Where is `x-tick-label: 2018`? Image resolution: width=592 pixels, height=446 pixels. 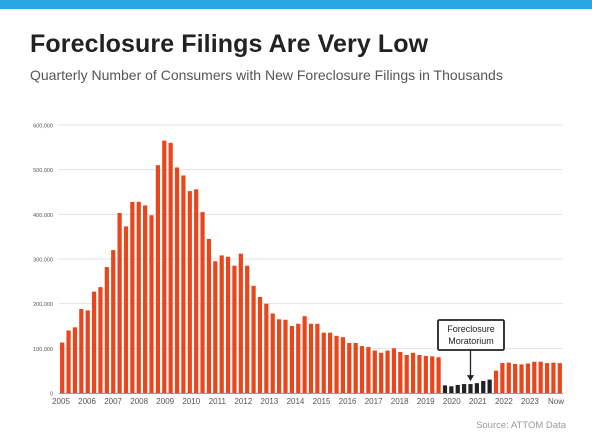 x-tick-label: 2018 is located at coordinates (400, 401).